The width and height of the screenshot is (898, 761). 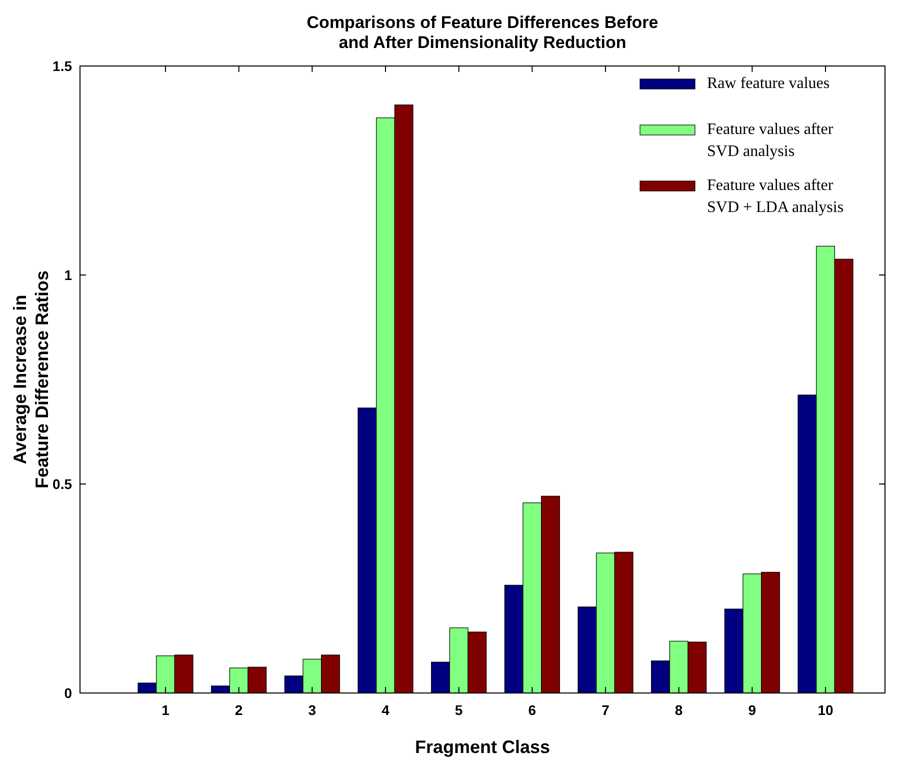 What do you see at coordinates (678, 710) in the screenshot?
I see `x-tick-label: 8` at bounding box center [678, 710].